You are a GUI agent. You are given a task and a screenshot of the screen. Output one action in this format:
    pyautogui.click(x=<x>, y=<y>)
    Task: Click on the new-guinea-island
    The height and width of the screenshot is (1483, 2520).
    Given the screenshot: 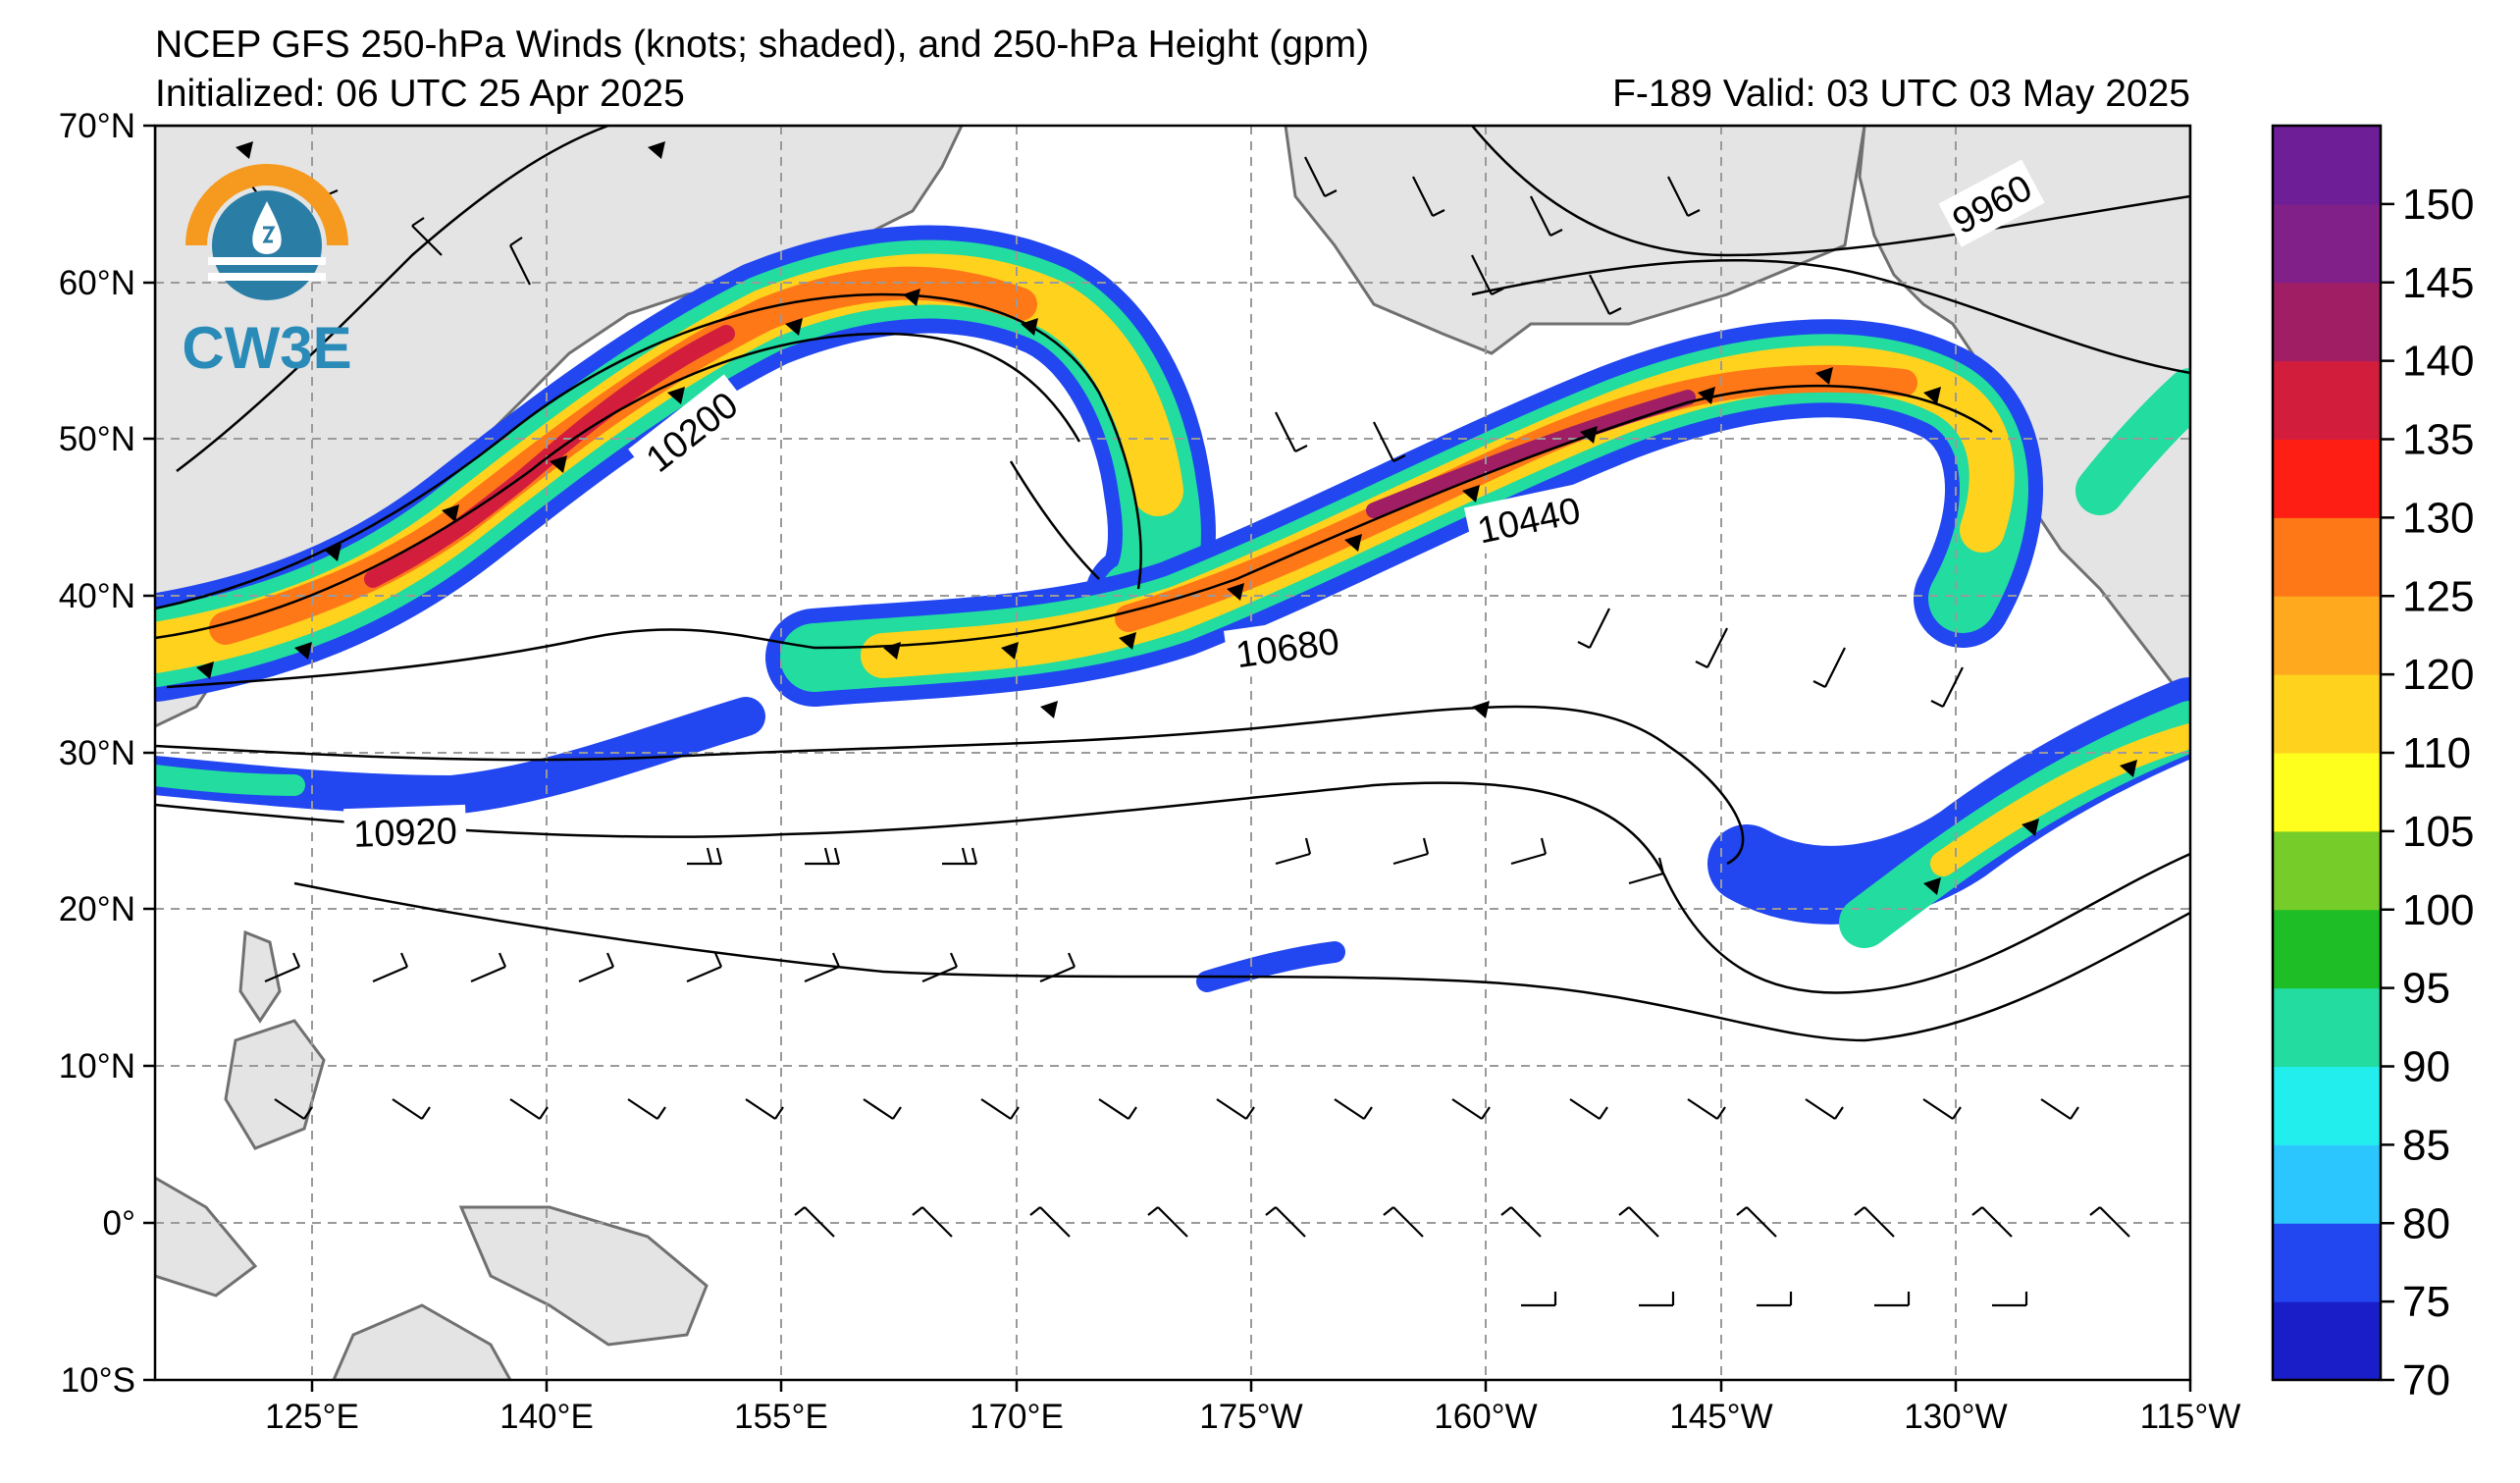 What is the action you would take?
    pyautogui.click(x=583, y=1276)
    